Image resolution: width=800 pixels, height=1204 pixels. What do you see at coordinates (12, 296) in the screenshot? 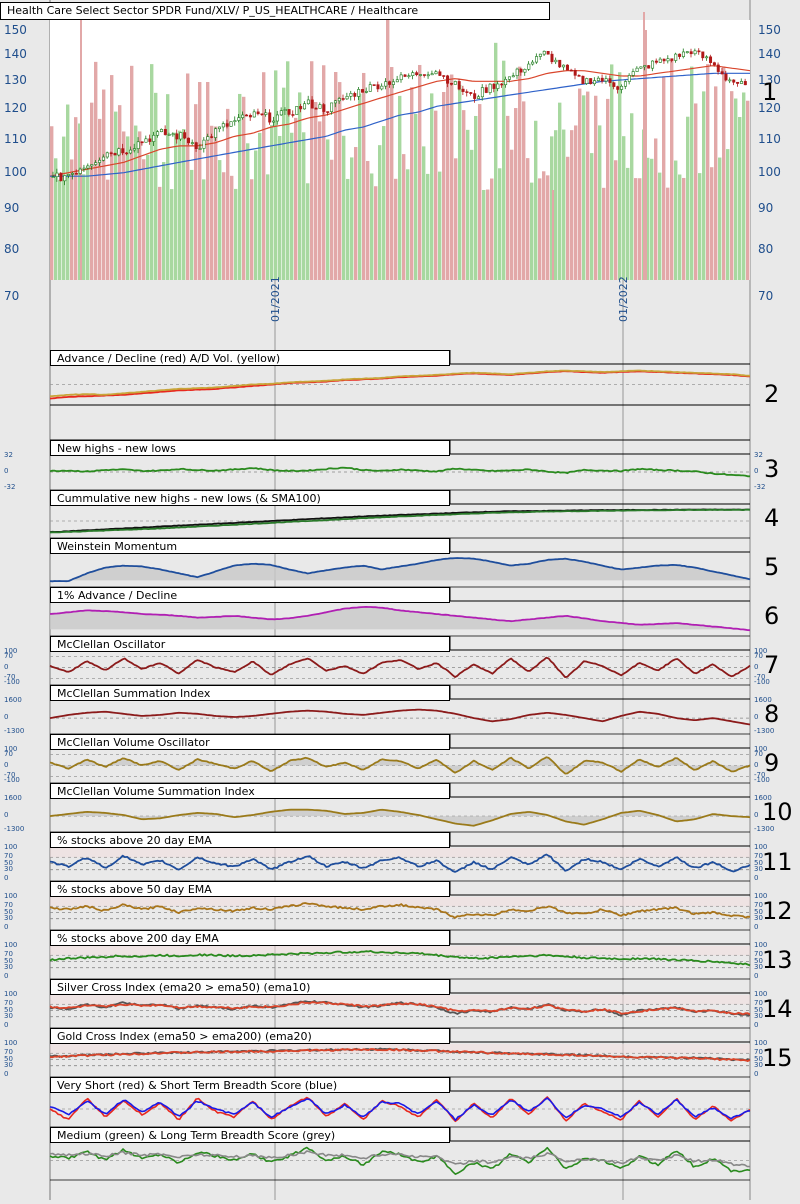
I see `left-y-tick-label: 70` at bounding box center [12, 296].